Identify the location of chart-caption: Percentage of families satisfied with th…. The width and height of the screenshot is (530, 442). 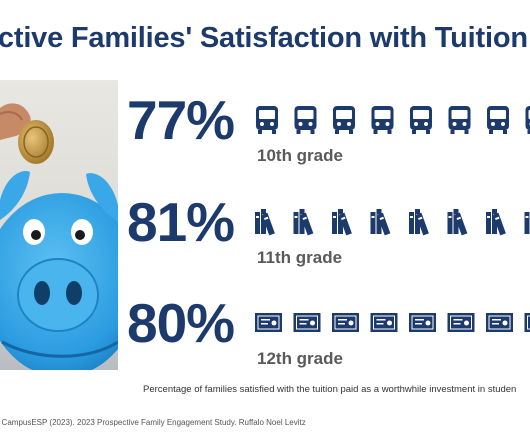
(330, 389).